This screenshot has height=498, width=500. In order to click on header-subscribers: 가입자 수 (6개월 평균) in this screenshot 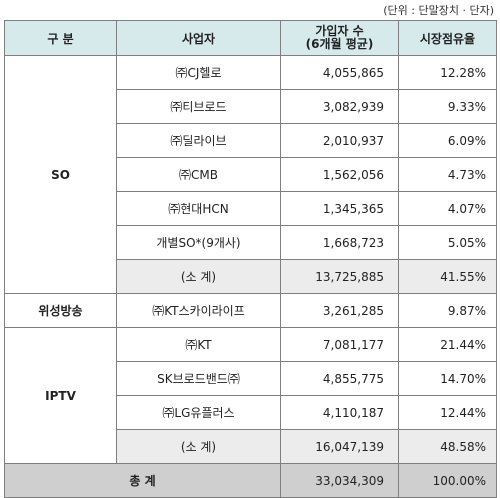, I will do `click(339, 38)`.